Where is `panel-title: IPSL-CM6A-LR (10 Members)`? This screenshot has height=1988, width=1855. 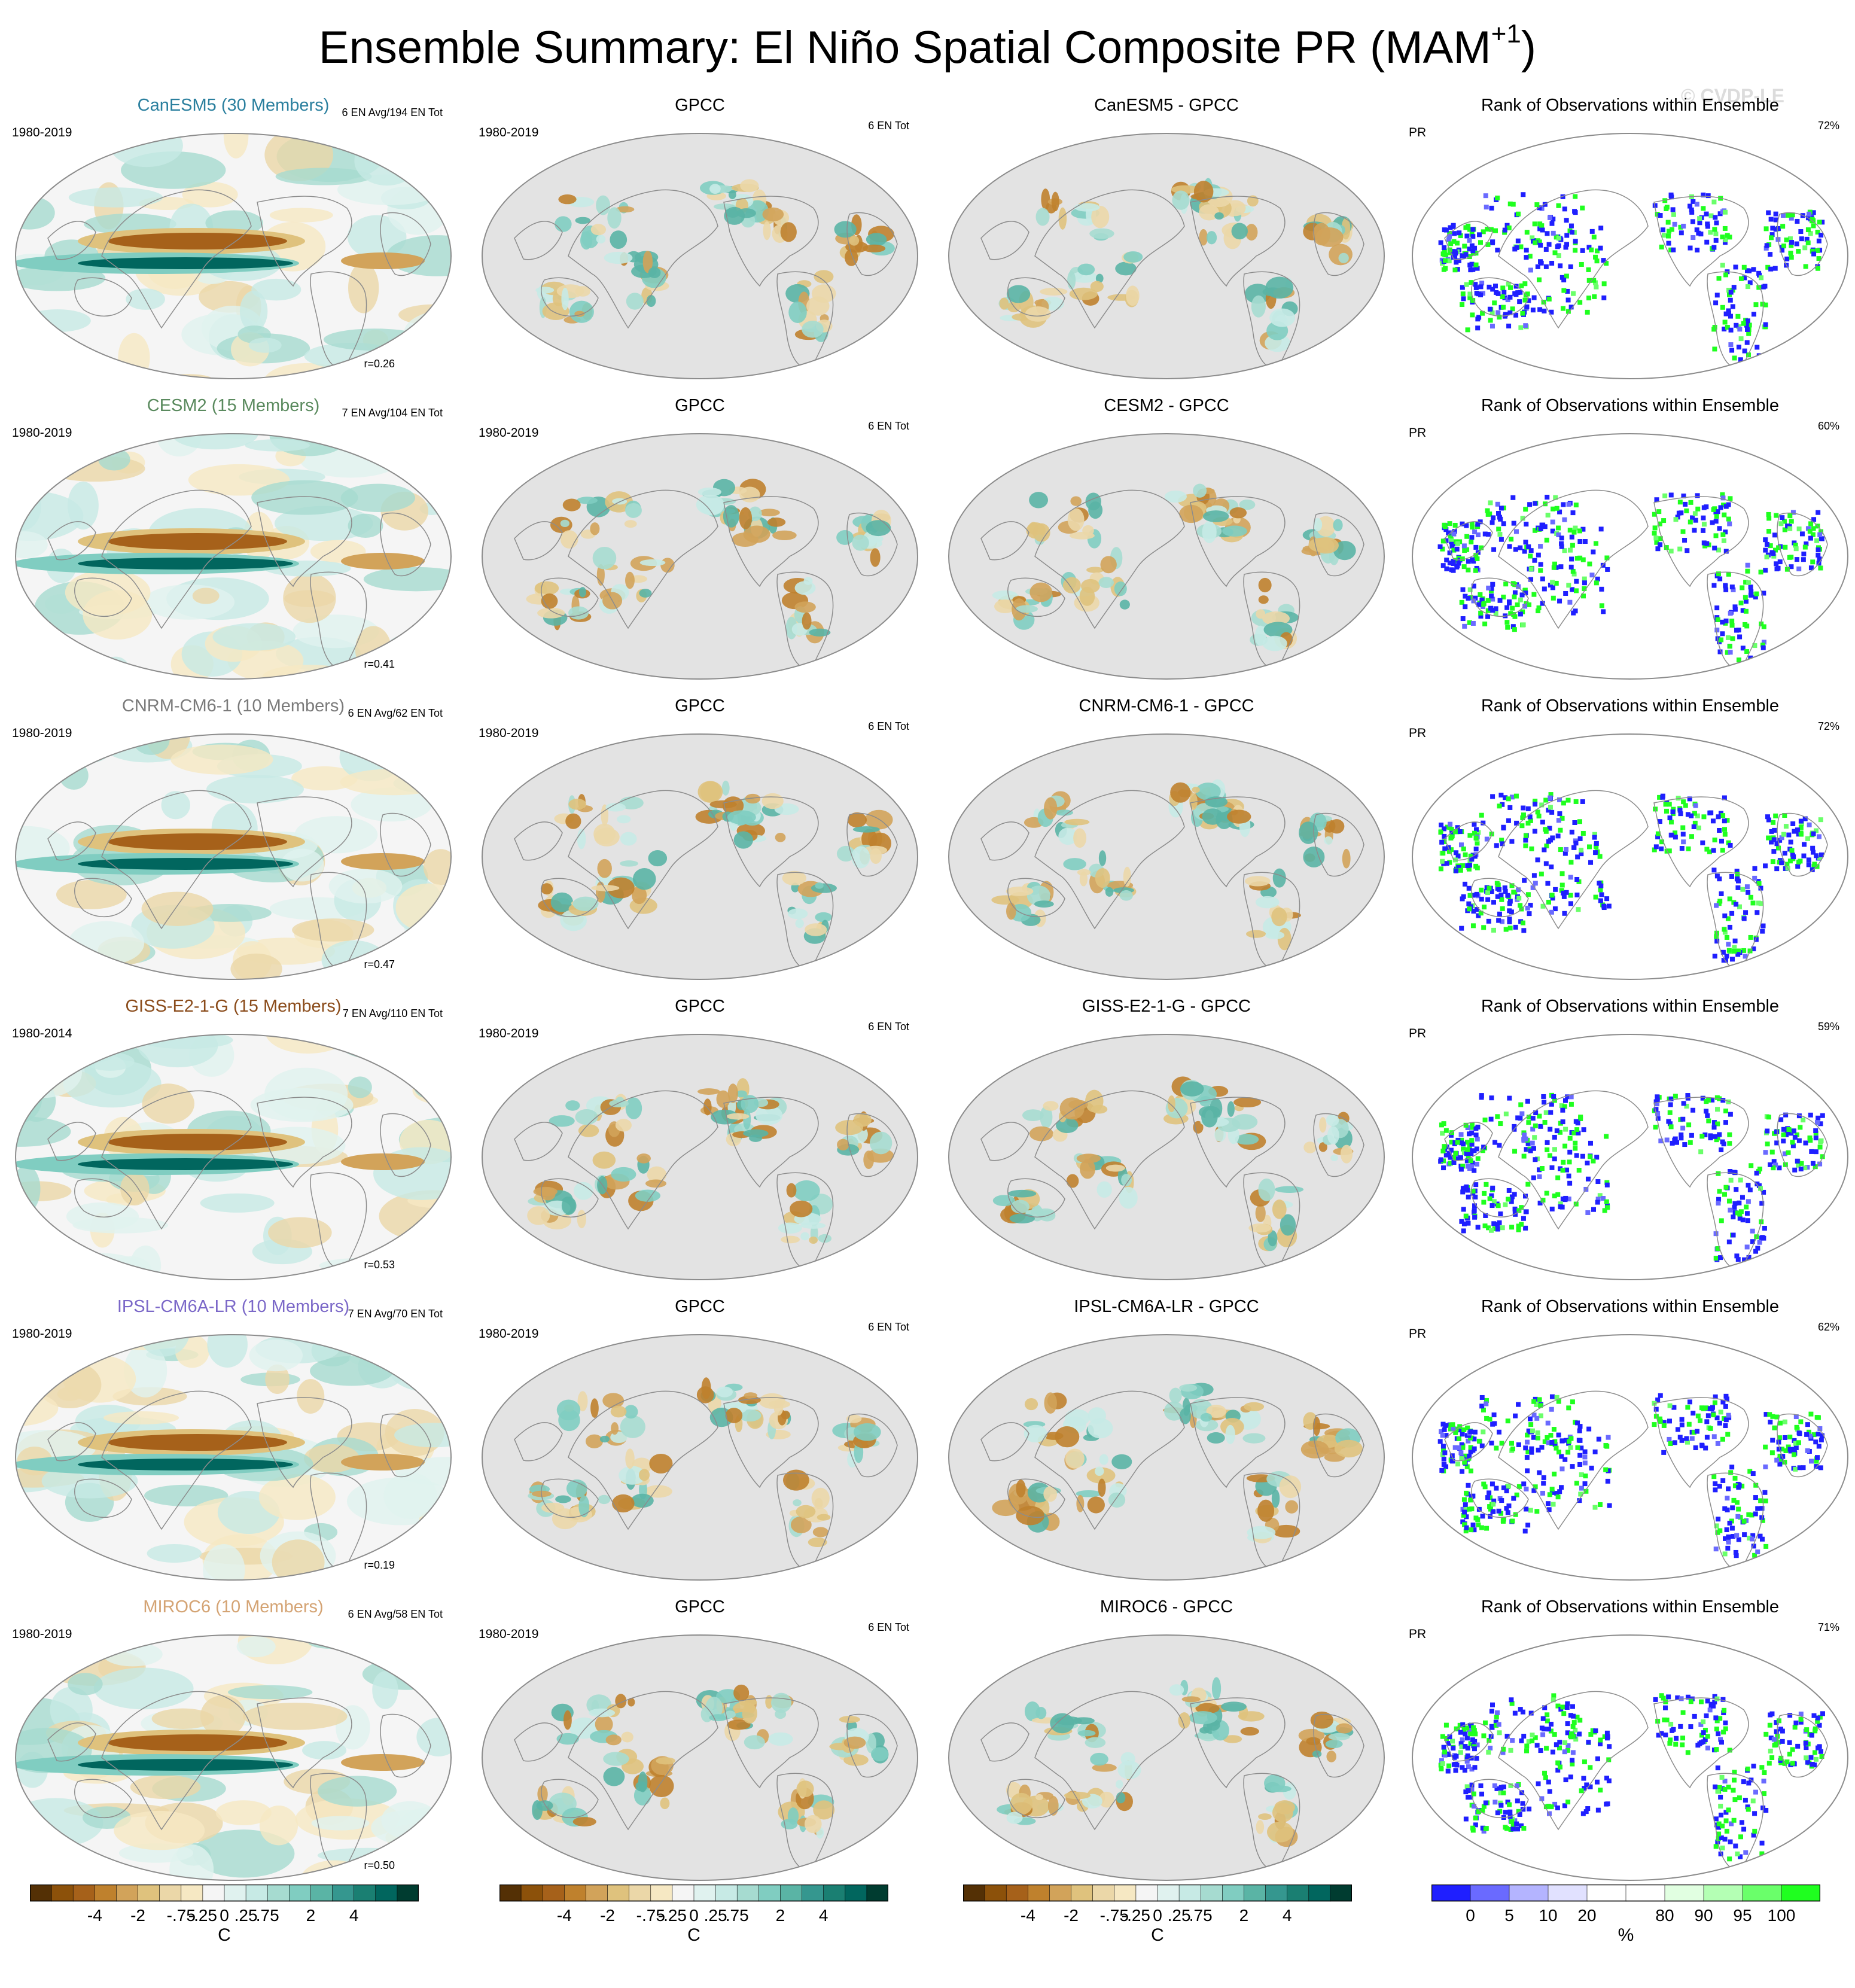
panel-title: IPSL-CM6A-LR (10 Members) is located at coordinates (234, 1306).